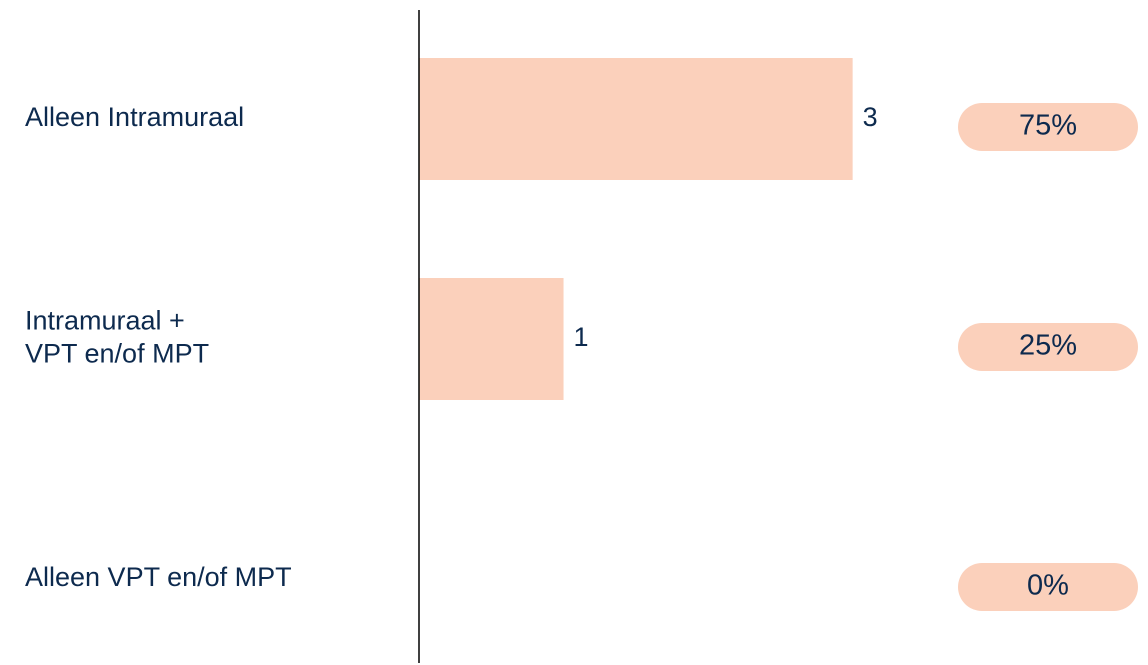 This screenshot has width=1148, height=665. I want to click on category-label-2: Intramuraal + VPT en/of MPT, so click(117, 337).